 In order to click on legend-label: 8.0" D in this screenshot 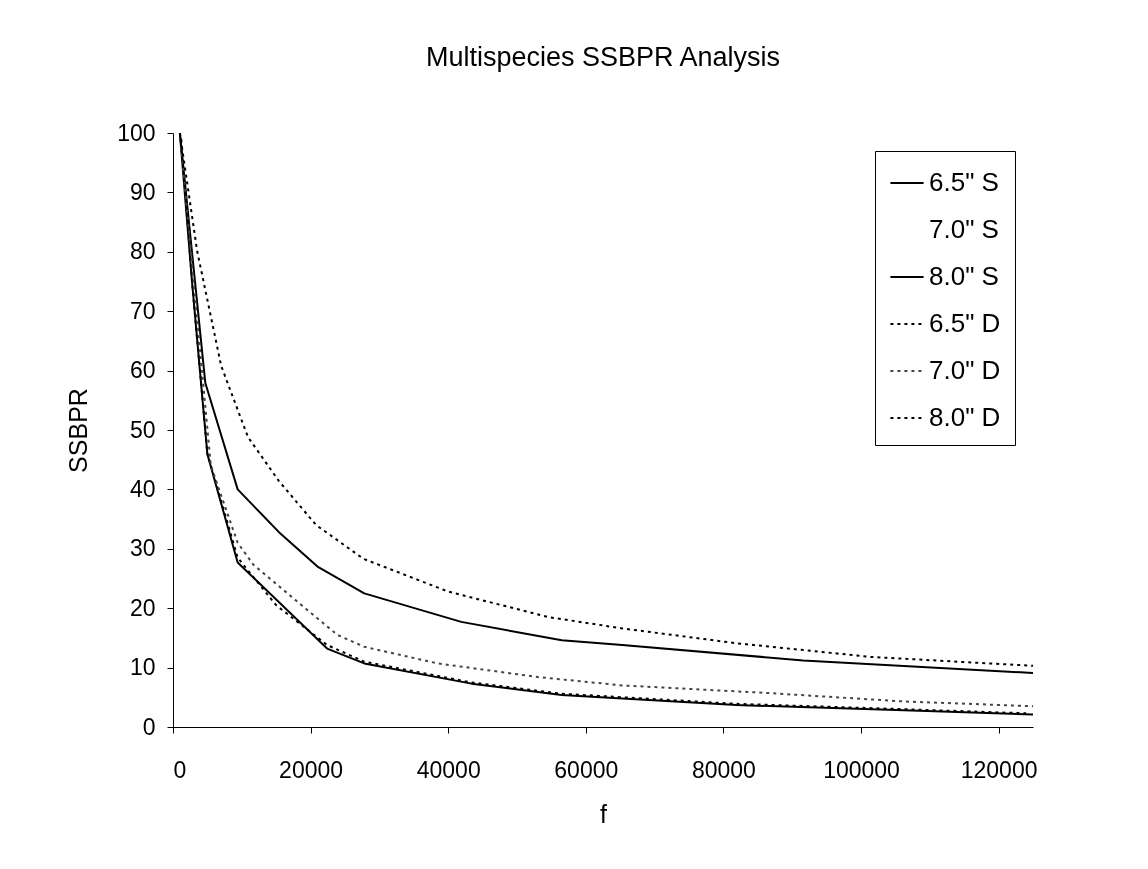, I will do `click(965, 417)`.